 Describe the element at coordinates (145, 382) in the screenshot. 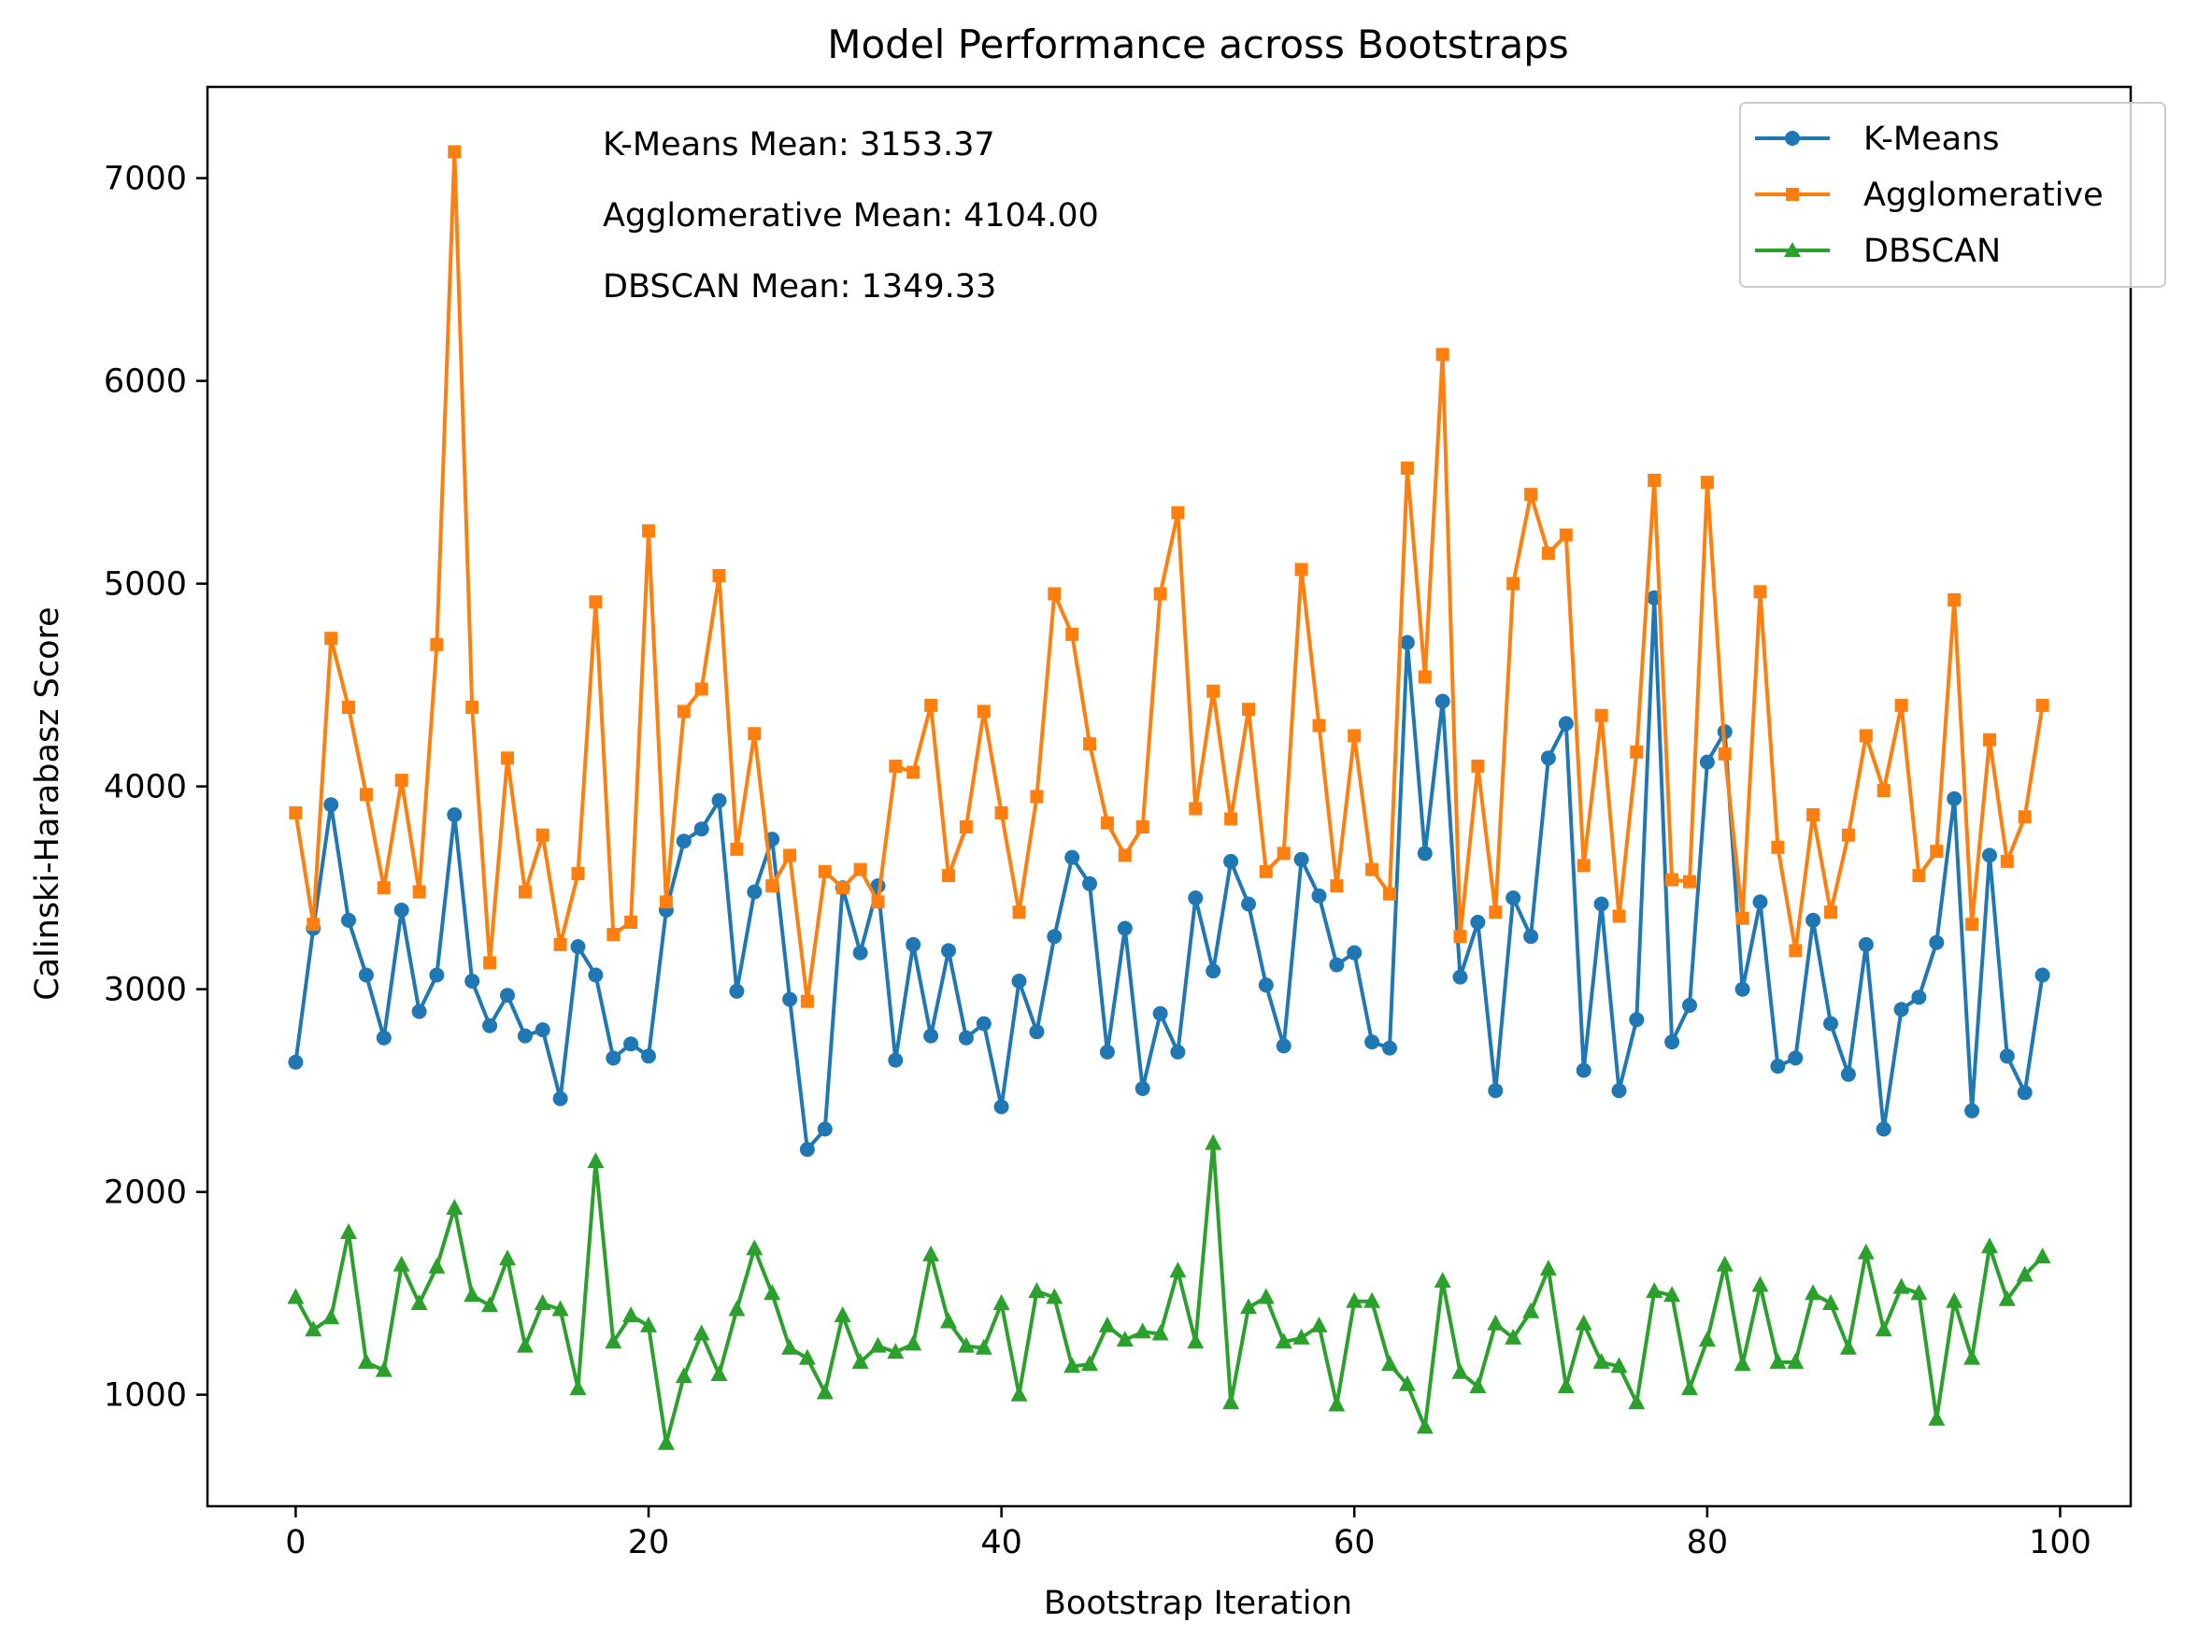

I see `y-tick-label: 6000` at that location.